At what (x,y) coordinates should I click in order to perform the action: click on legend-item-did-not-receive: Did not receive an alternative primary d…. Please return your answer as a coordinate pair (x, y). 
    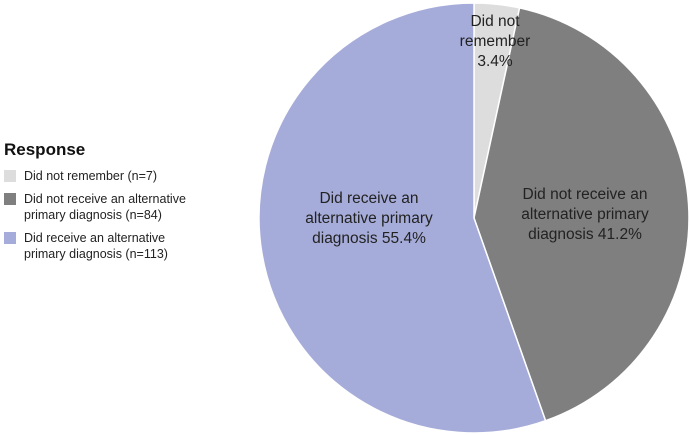
    Looking at the image, I should click on (119, 207).